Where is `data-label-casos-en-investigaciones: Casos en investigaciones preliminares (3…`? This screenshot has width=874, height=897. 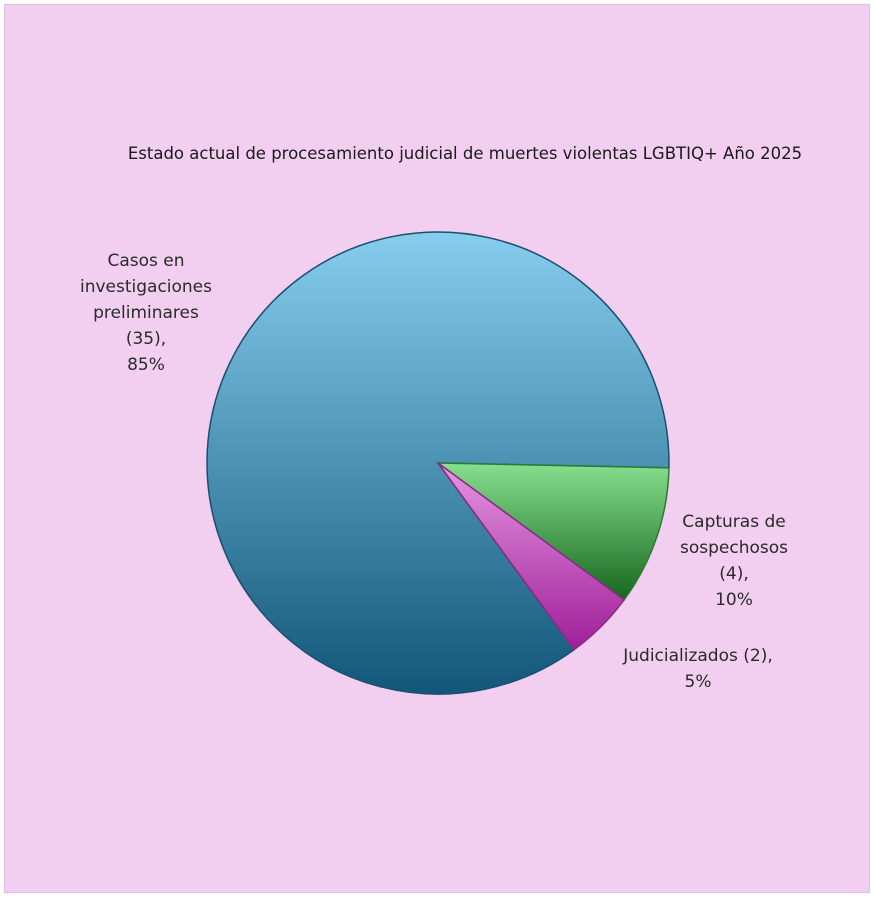 data-label-casos-en-investigaciones: Casos en investigaciones preliminares (3… is located at coordinates (146, 313).